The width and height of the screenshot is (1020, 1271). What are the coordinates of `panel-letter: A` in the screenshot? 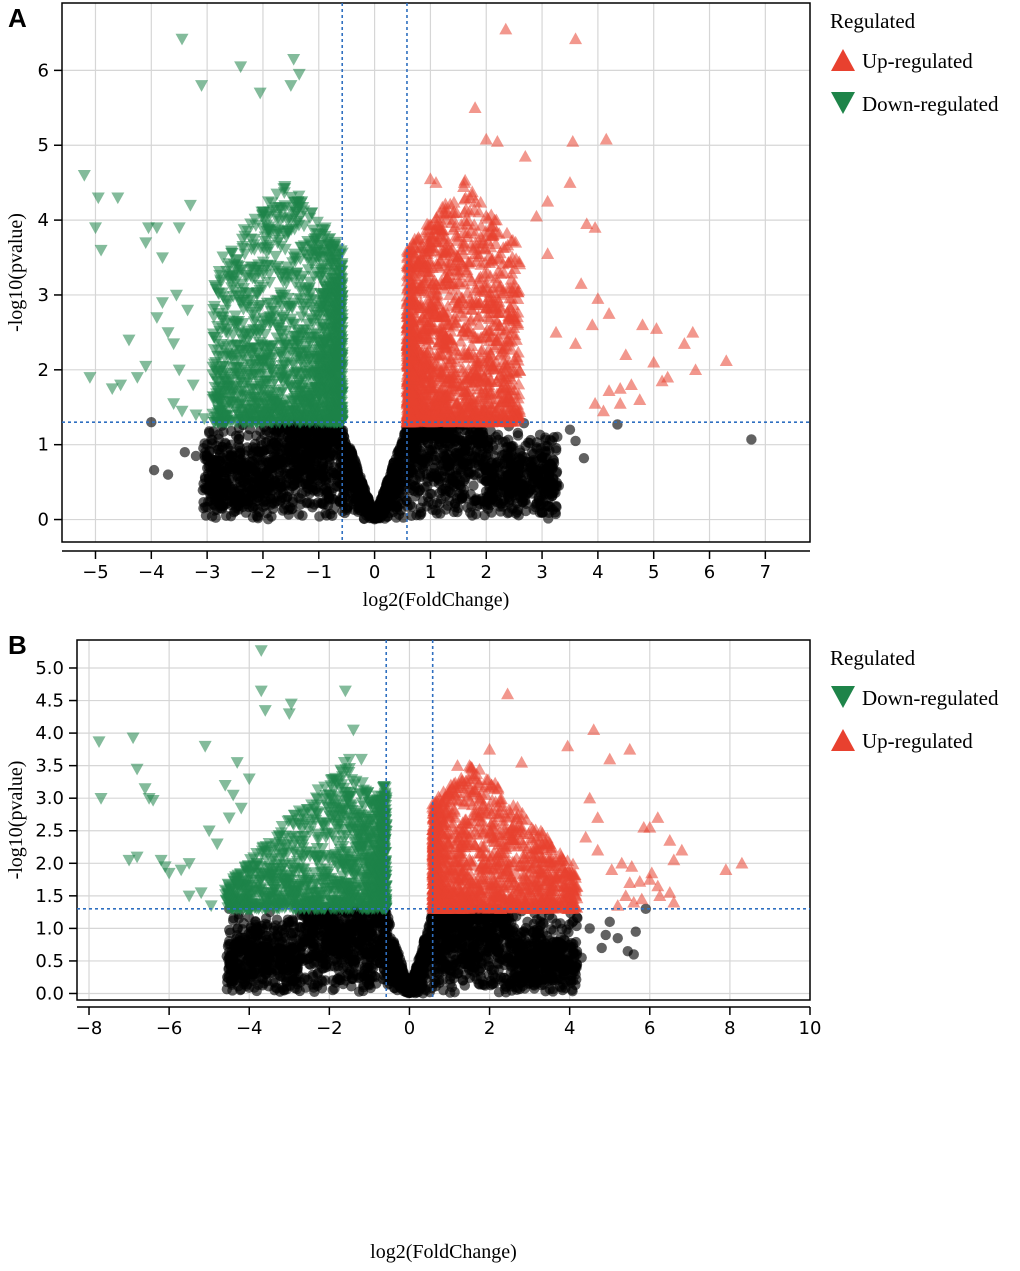 It's located at (17, 18).